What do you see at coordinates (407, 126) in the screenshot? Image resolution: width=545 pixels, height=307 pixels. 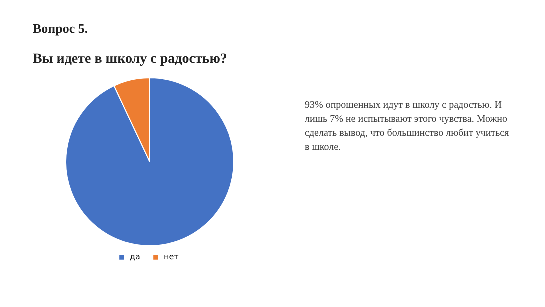 I see `text: 93% опрошенных идут в школу с радостью. И лишь 7% не испытывают этого чувства. Можно сделать вывод, что большинство любит учиться в школе.` at bounding box center [407, 126].